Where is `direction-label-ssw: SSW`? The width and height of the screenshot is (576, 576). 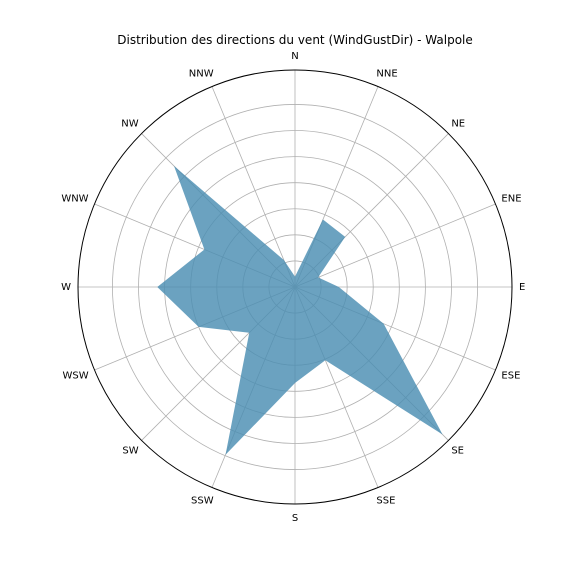
direction-label-ssw: SSW is located at coordinates (202, 500).